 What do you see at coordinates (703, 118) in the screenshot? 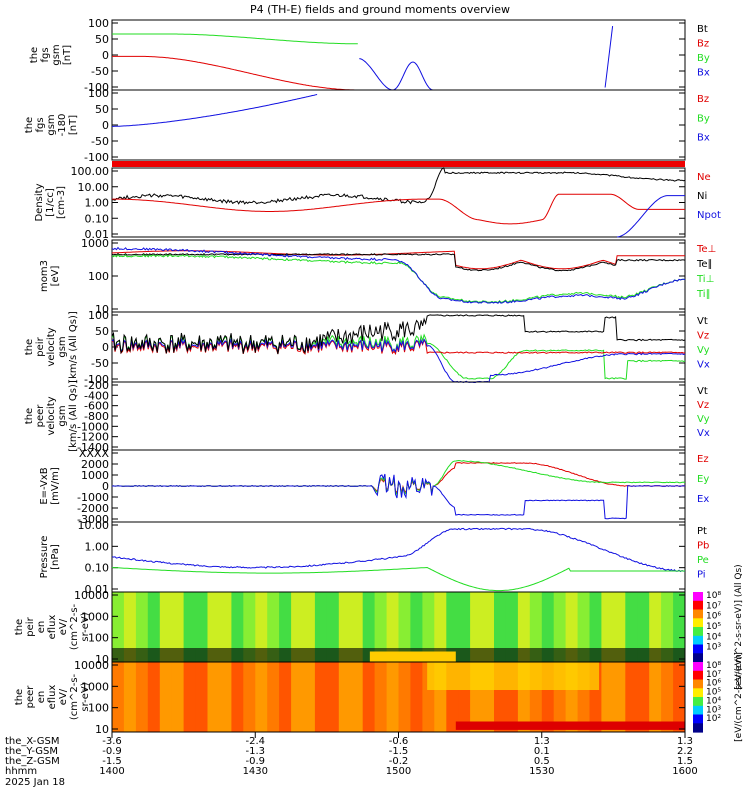
I see `legend-entry: By` at bounding box center [703, 118].